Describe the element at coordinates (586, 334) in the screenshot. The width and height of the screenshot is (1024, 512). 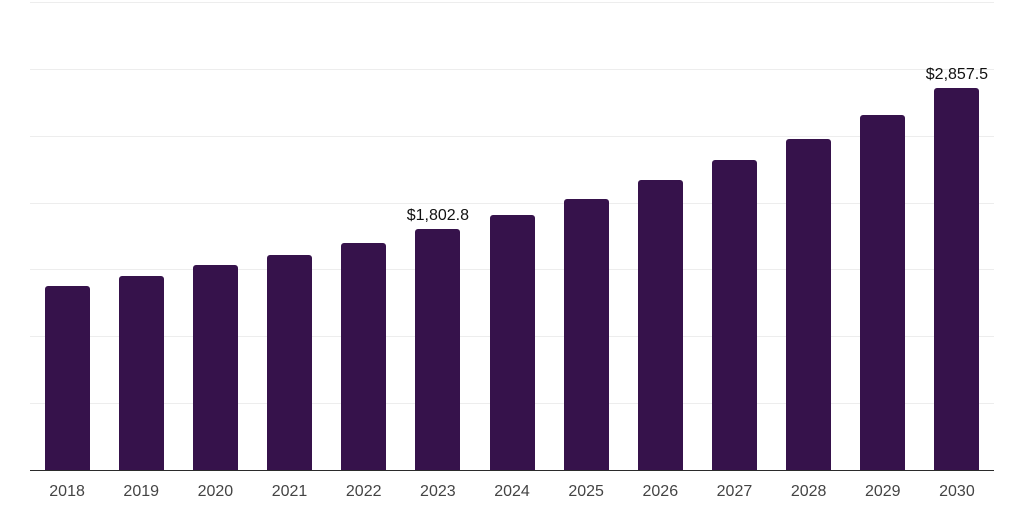
I see `bar-2025` at that location.